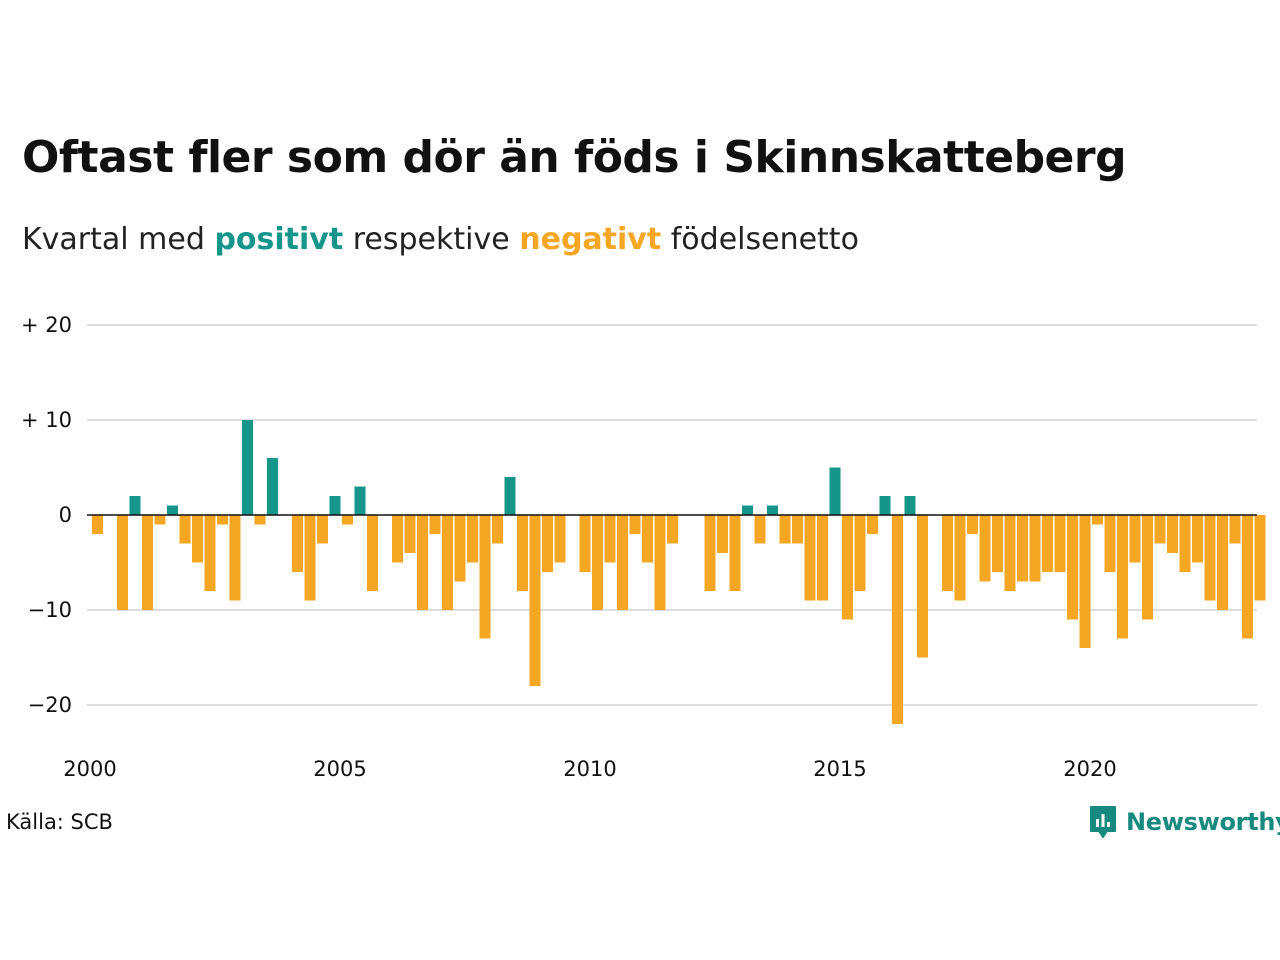 This screenshot has height=960, width=1280. What do you see at coordinates (50, 610) in the screenshot?
I see `y-tick-label: −10` at bounding box center [50, 610].